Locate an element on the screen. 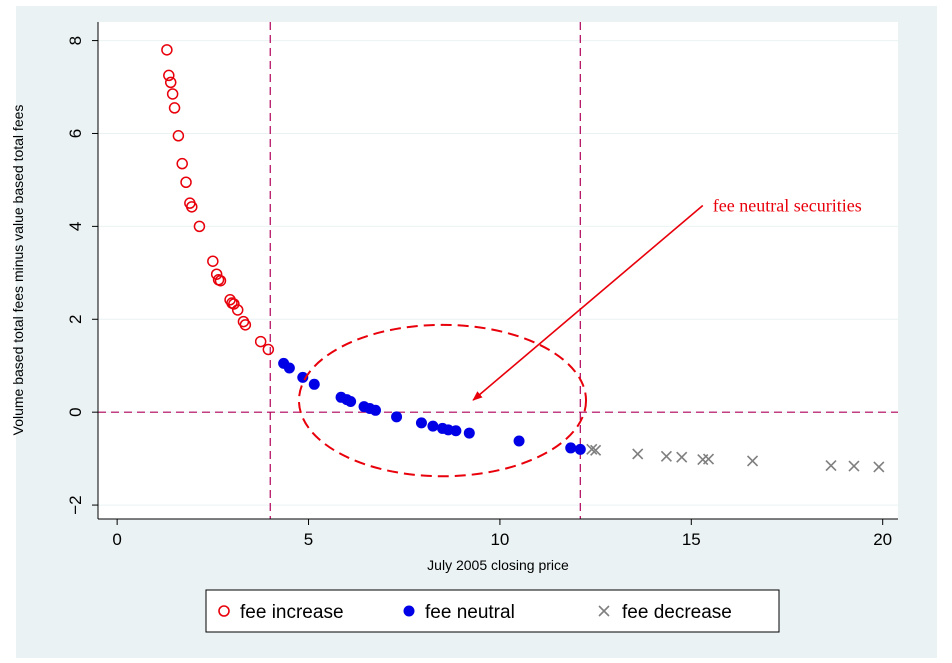 This screenshot has height=663, width=952. legend: fee increase fee neutral fee decrease is located at coordinates (492, 611).